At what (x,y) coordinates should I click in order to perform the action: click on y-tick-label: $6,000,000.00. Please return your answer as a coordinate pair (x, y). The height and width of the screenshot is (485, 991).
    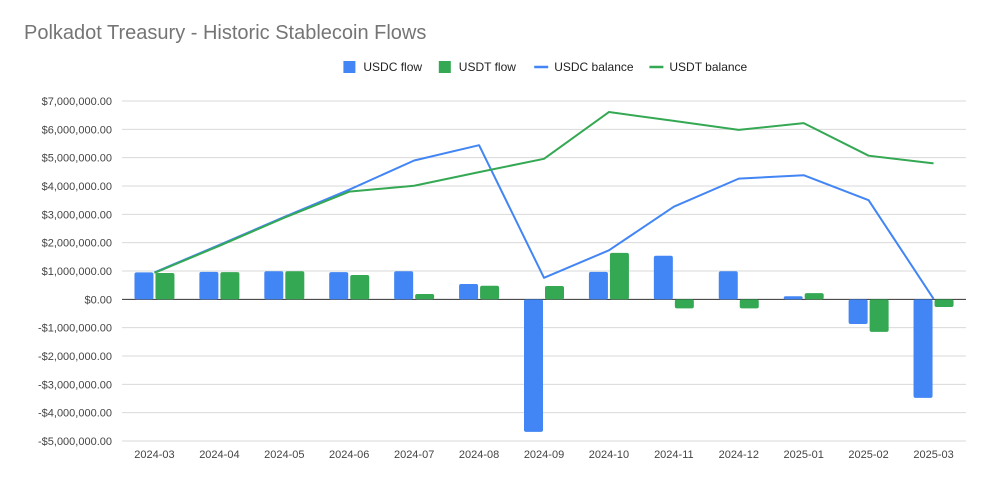
    Looking at the image, I should click on (77, 130).